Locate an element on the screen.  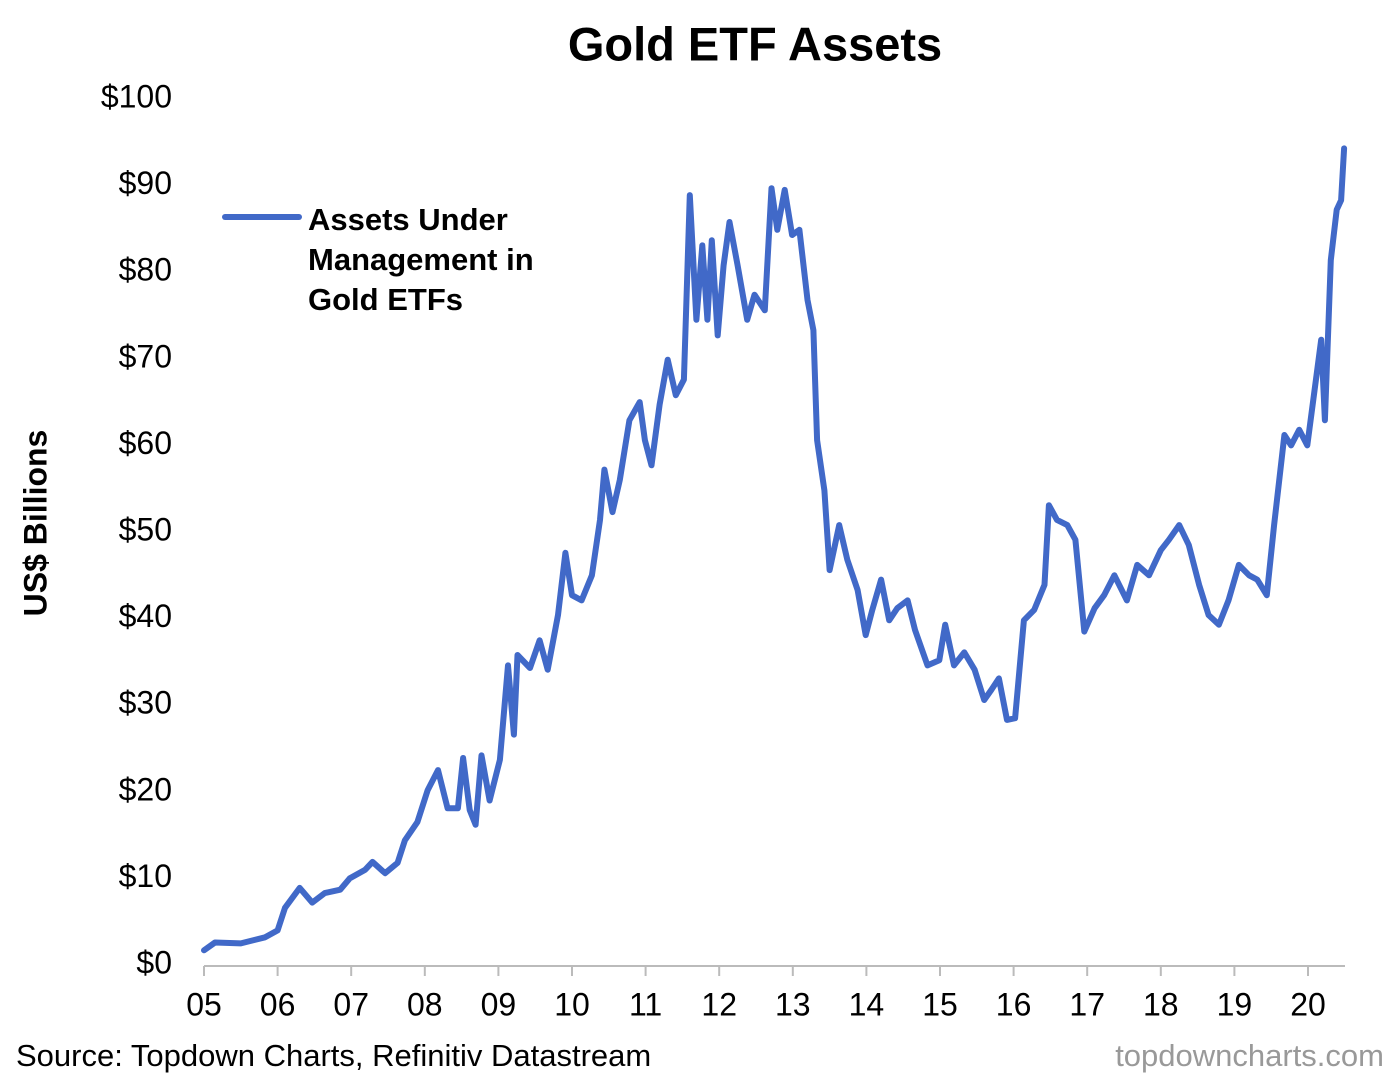
legend-label: Assets Under Management in Gold ETFs is located at coordinates (421, 259).